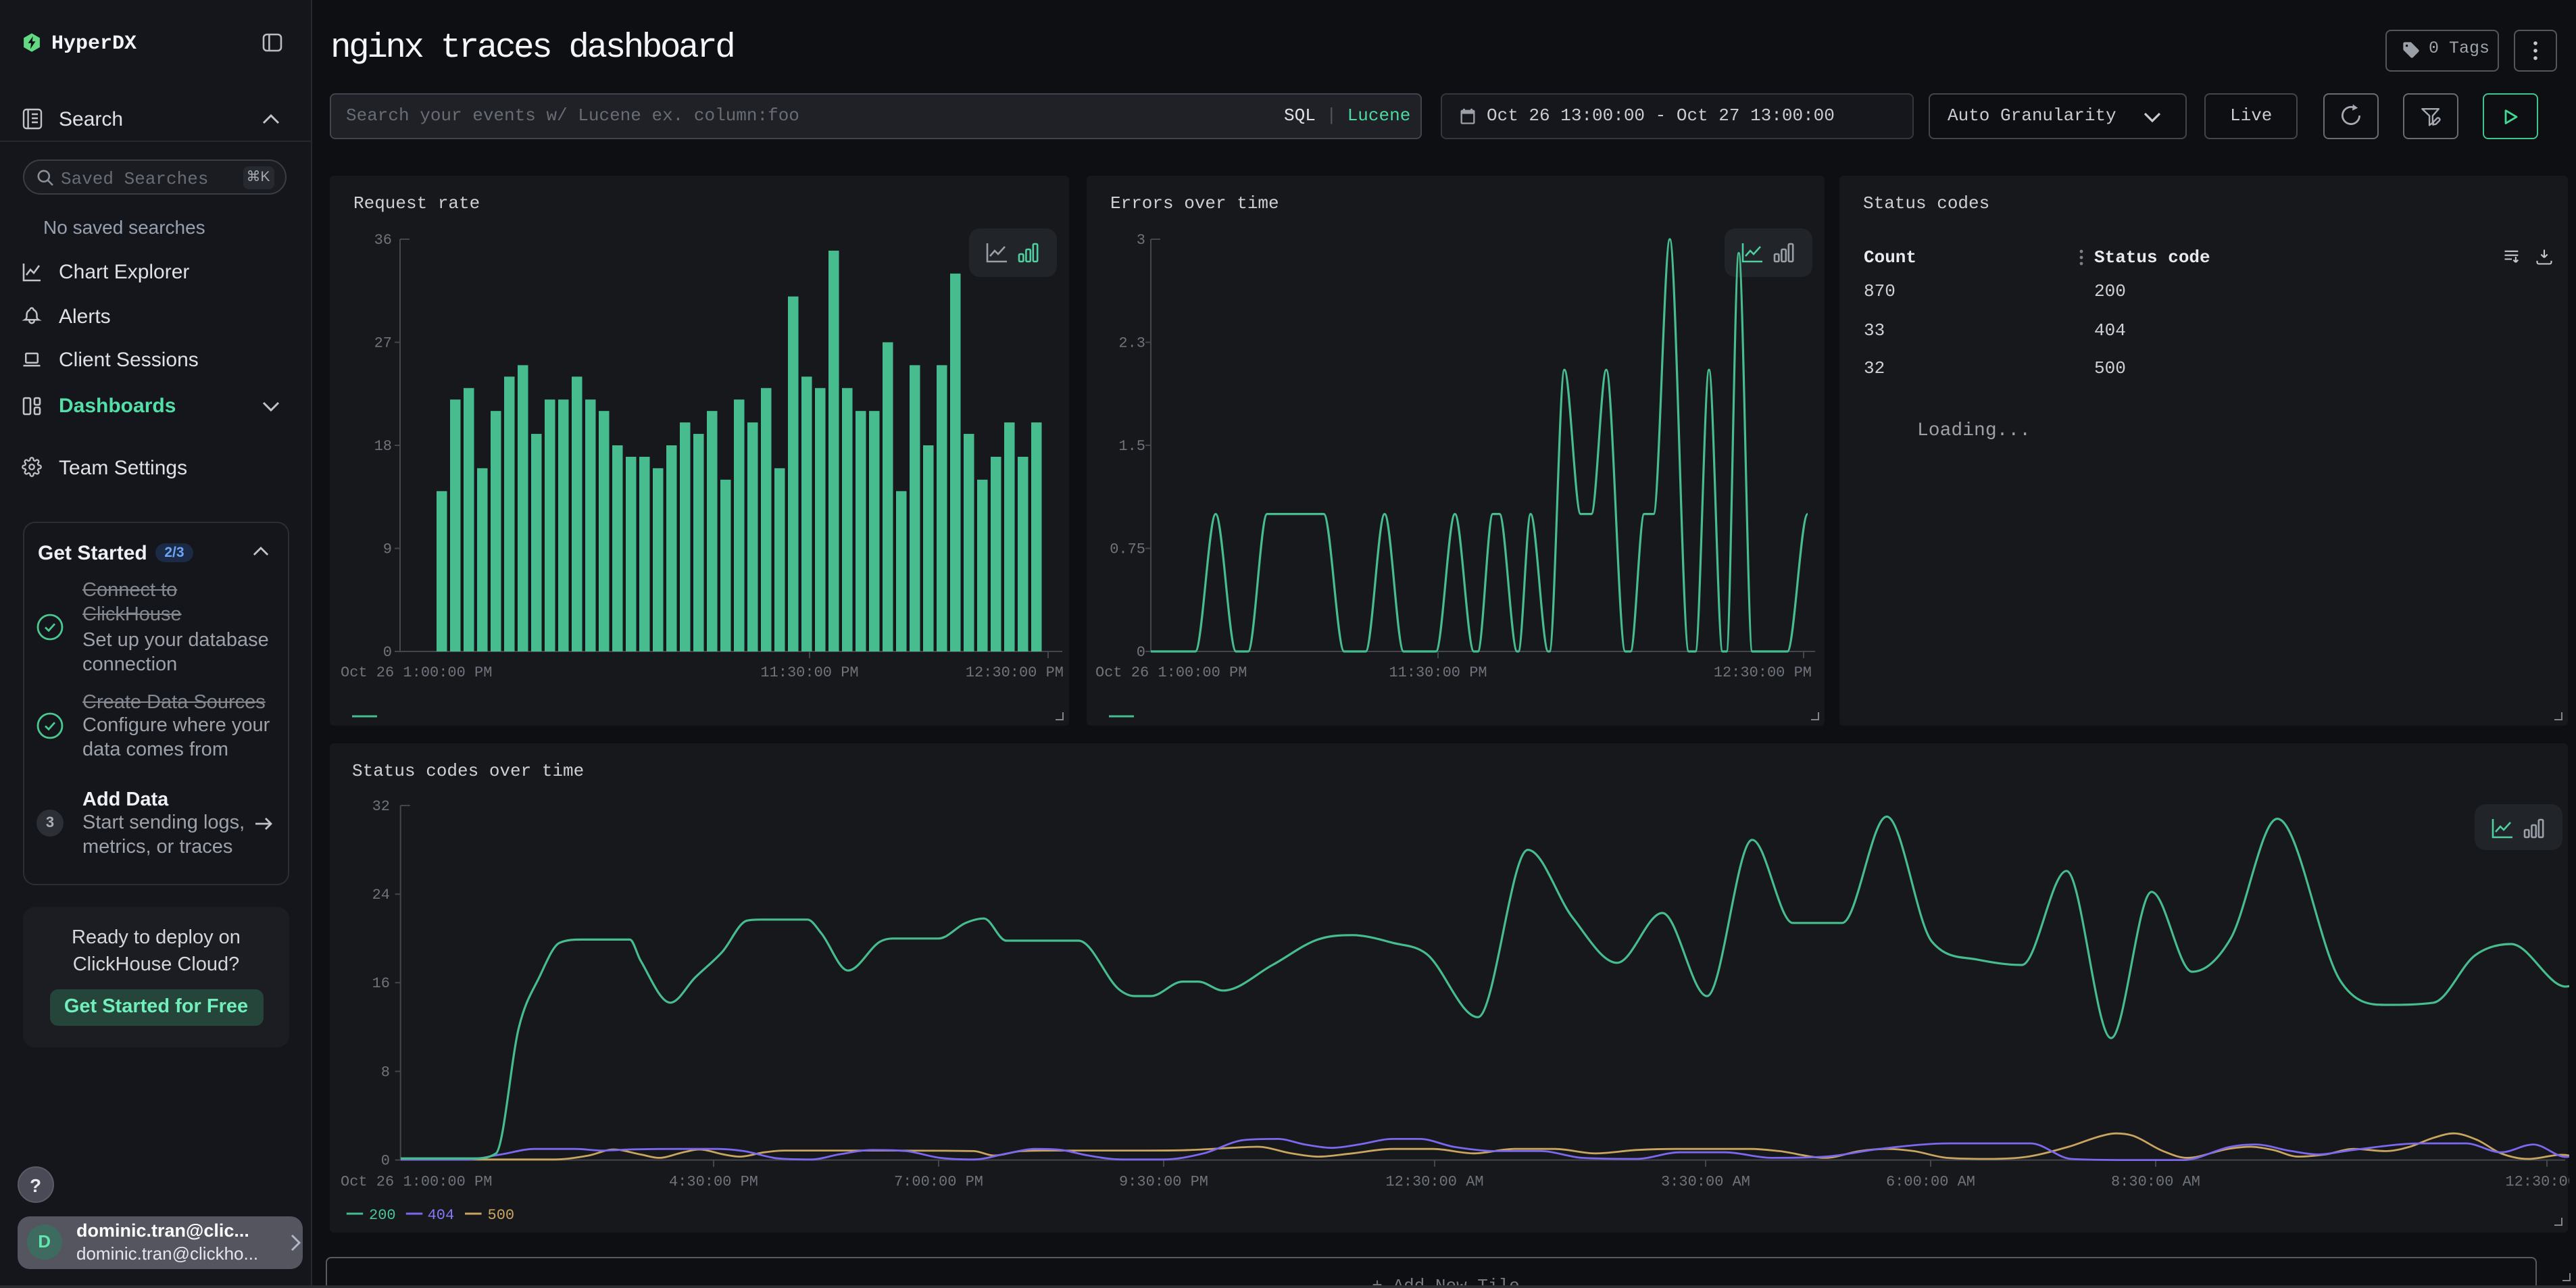  Describe the element at coordinates (1141, 241) in the screenshot. I see `svg-text: 3` at that location.